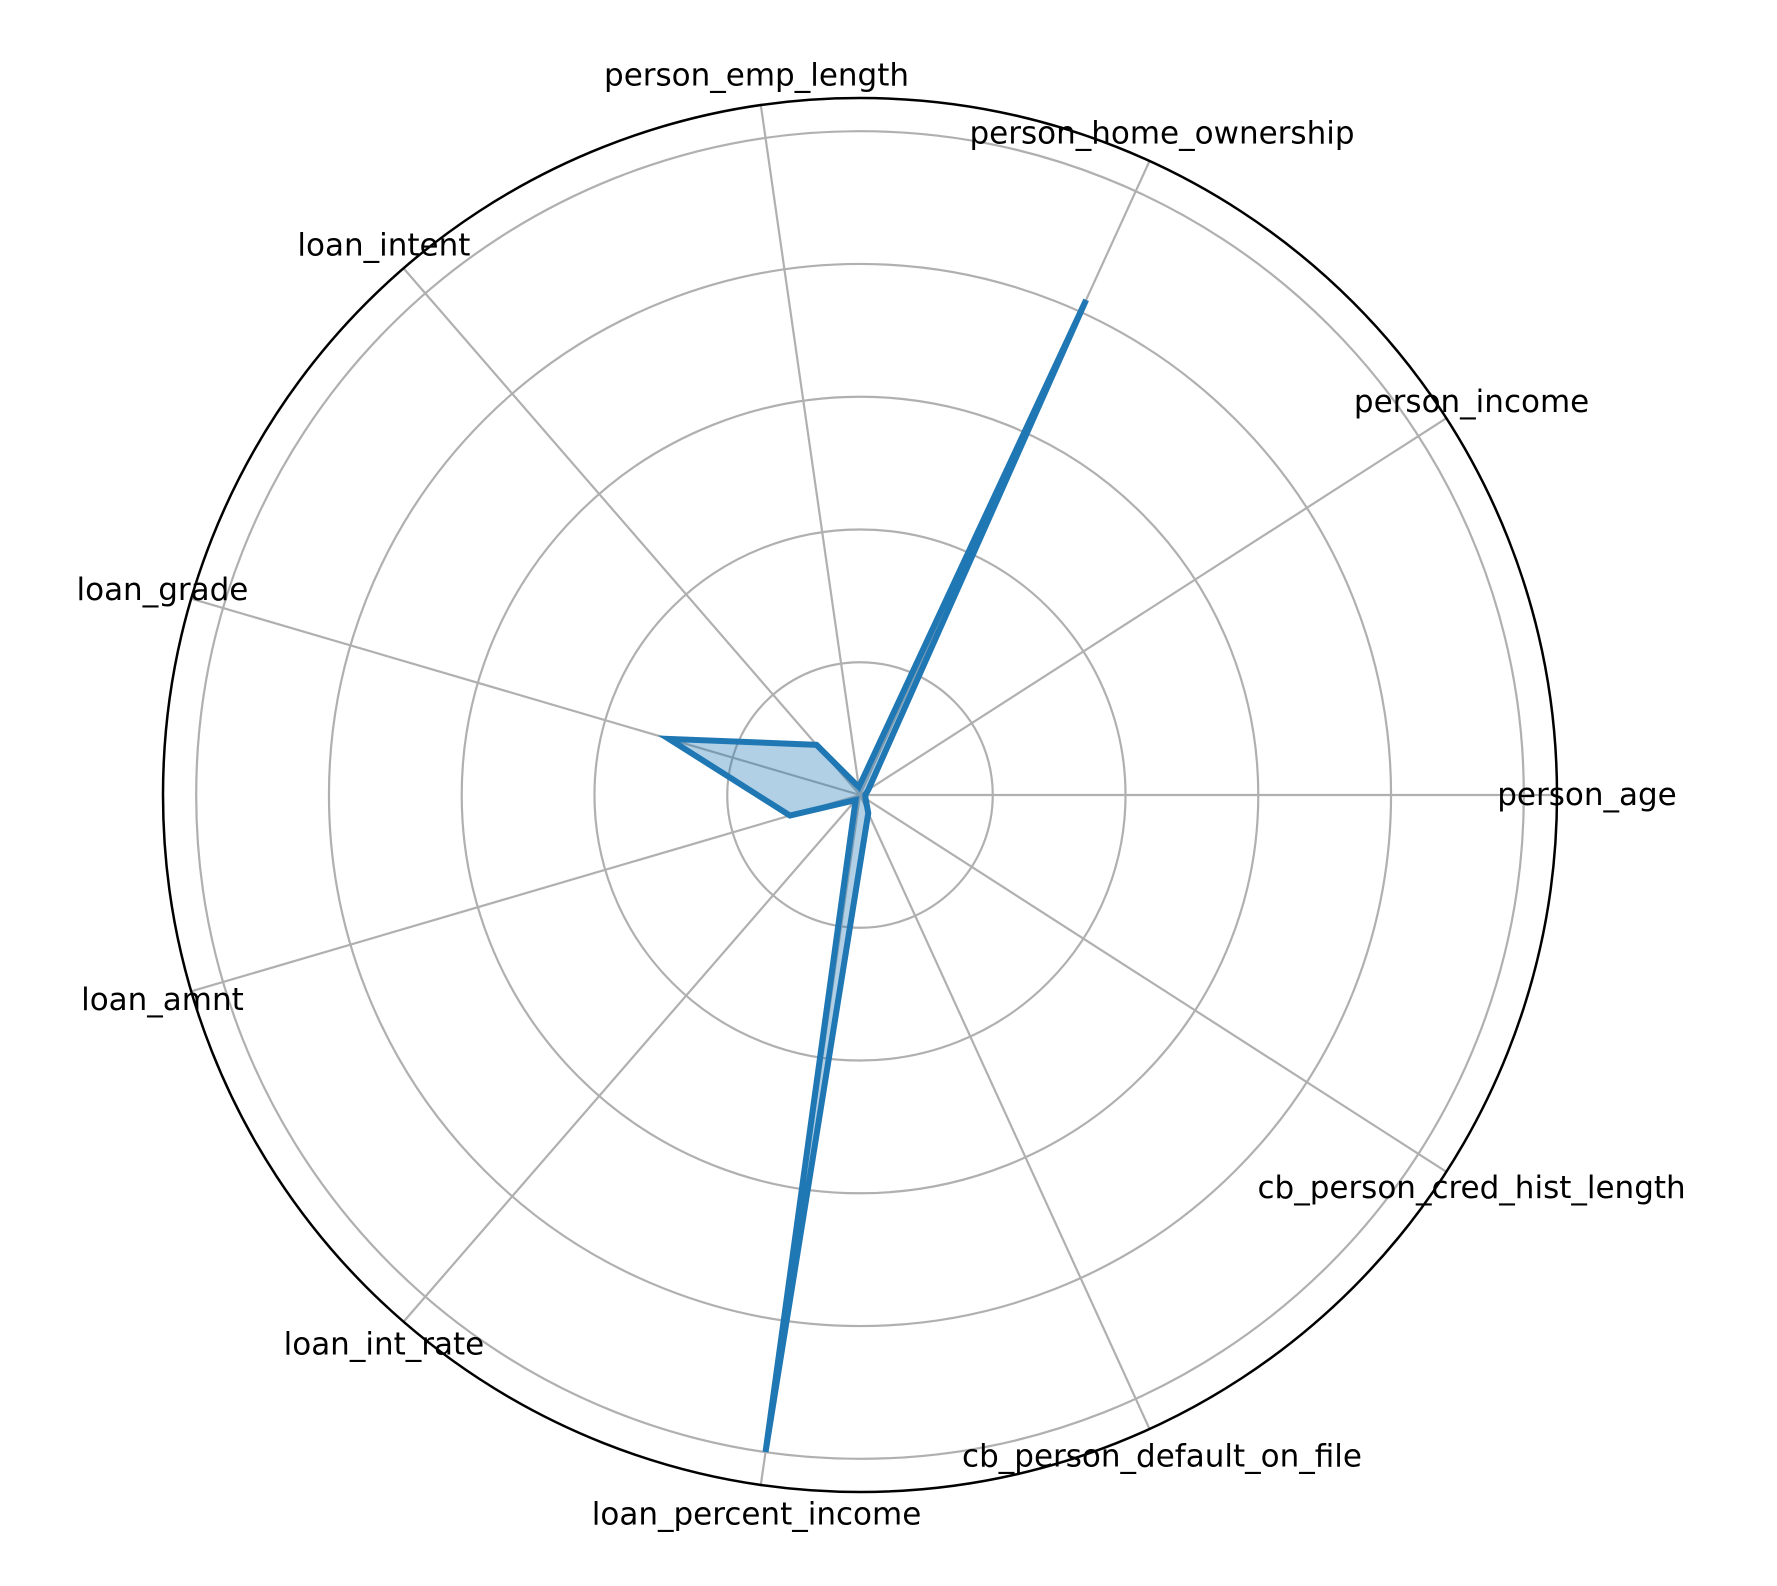  Describe the element at coordinates (1004, 1112) in the screenshot. I see `spoke-cb_person_default_on_file` at that location.